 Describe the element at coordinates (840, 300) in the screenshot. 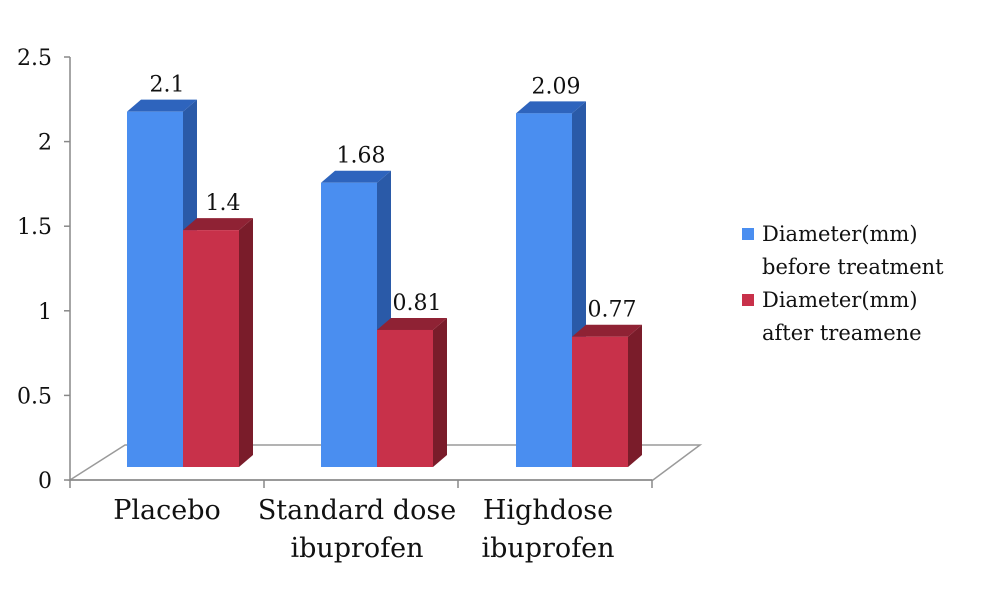

I see `legend-label-after-line1: Diameter(mm)` at that location.